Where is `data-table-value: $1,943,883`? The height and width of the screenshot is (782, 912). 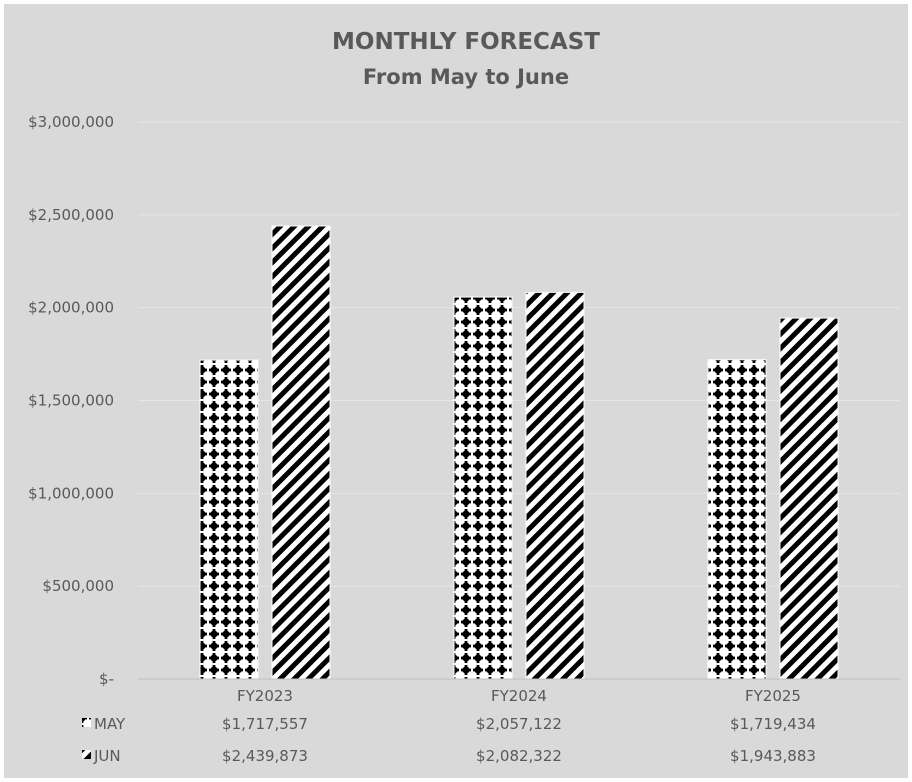
data-table-value: $1,943,883 is located at coordinates (773, 756).